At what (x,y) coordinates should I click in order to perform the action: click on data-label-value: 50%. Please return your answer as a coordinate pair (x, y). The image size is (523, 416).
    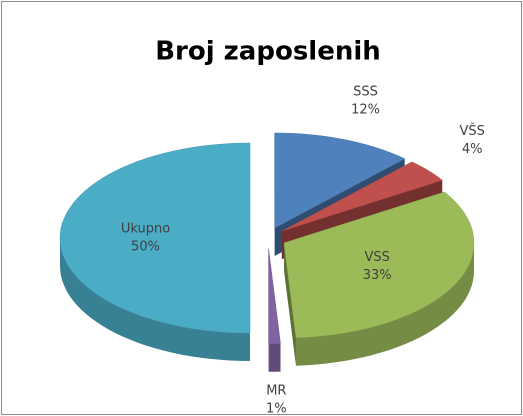
    Looking at the image, I should click on (145, 247).